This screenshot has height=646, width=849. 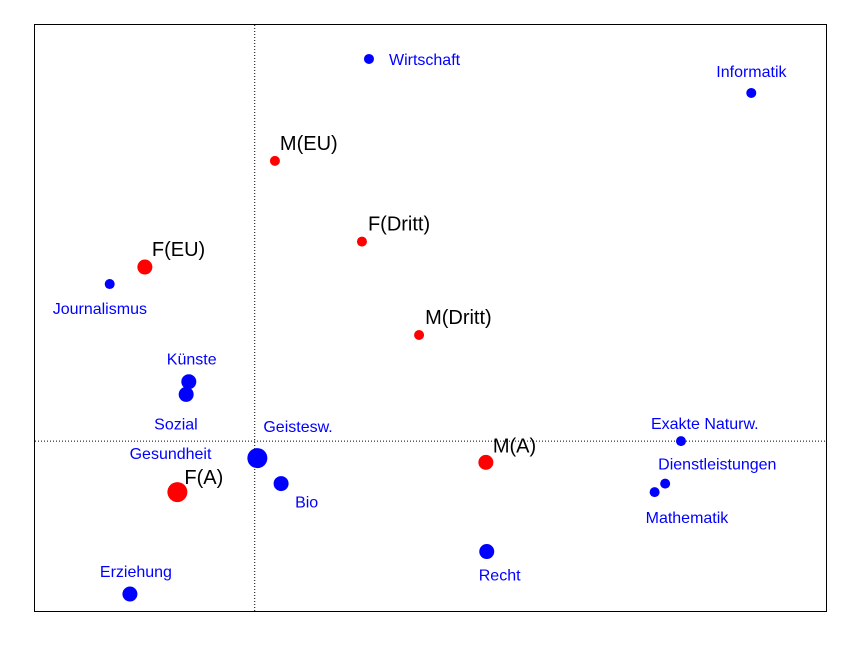 What do you see at coordinates (425, 60) in the screenshot?
I see `label-wirtschaft: Wirtschaft` at bounding box center [425, 60].